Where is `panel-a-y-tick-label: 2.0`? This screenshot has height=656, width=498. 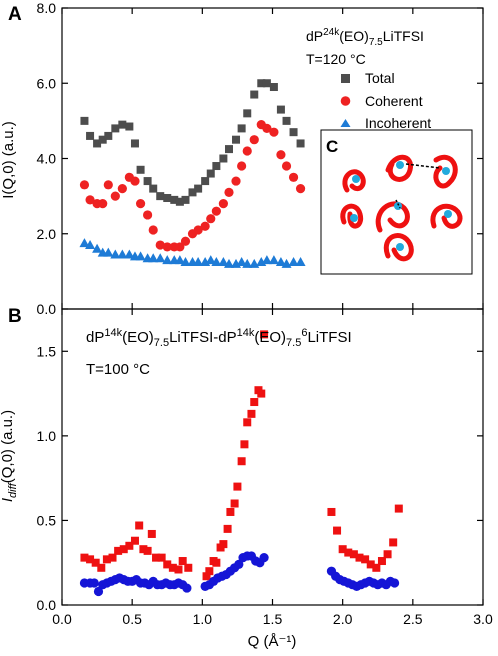 panel-a-y-tick-label: 2.0 is located at coordinates (47, 234).